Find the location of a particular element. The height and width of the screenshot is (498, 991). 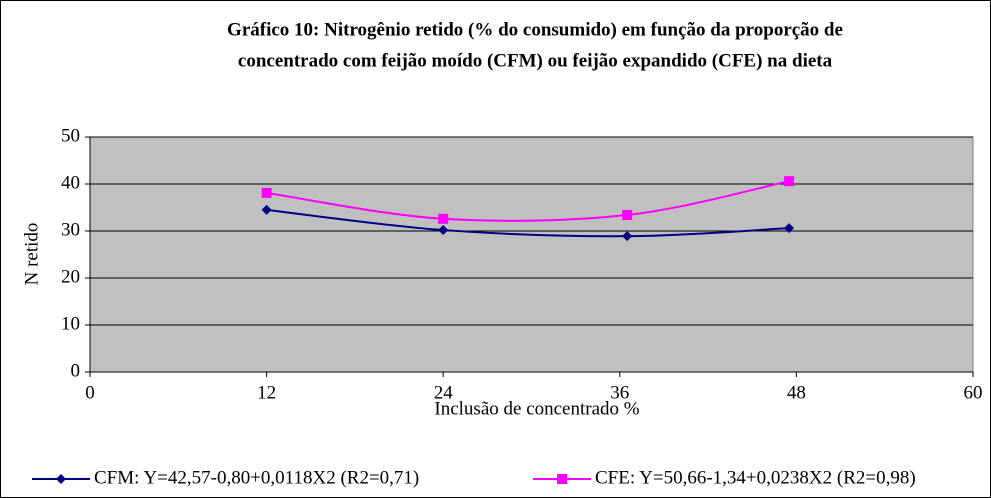

x-axis-label: Inclusão de concentrado % is located at coordinates (536, 408).